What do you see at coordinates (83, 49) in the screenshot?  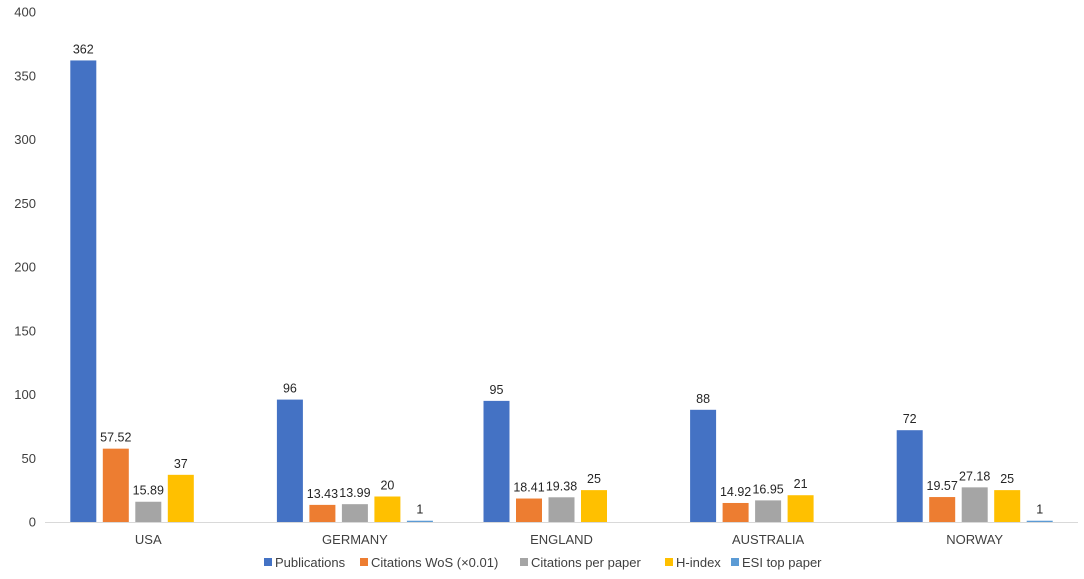 I see `data-label: 362` at bounding box center [83, 49].